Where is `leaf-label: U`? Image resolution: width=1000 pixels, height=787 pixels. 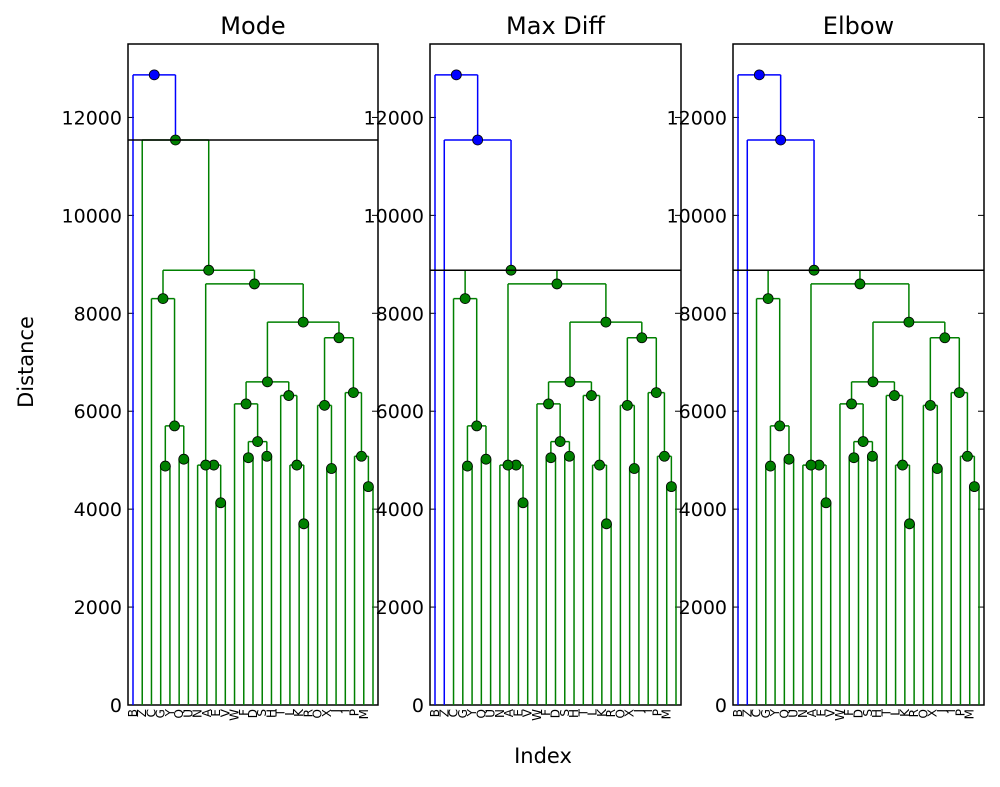 leaf-label: U is located at coordinates (188, 713).